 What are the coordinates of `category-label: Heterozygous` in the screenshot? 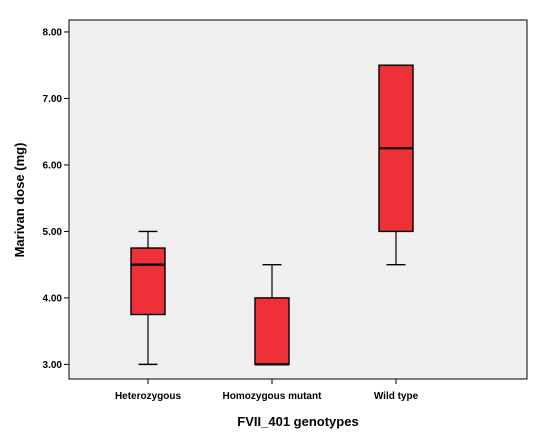 It's located at (148, 396).